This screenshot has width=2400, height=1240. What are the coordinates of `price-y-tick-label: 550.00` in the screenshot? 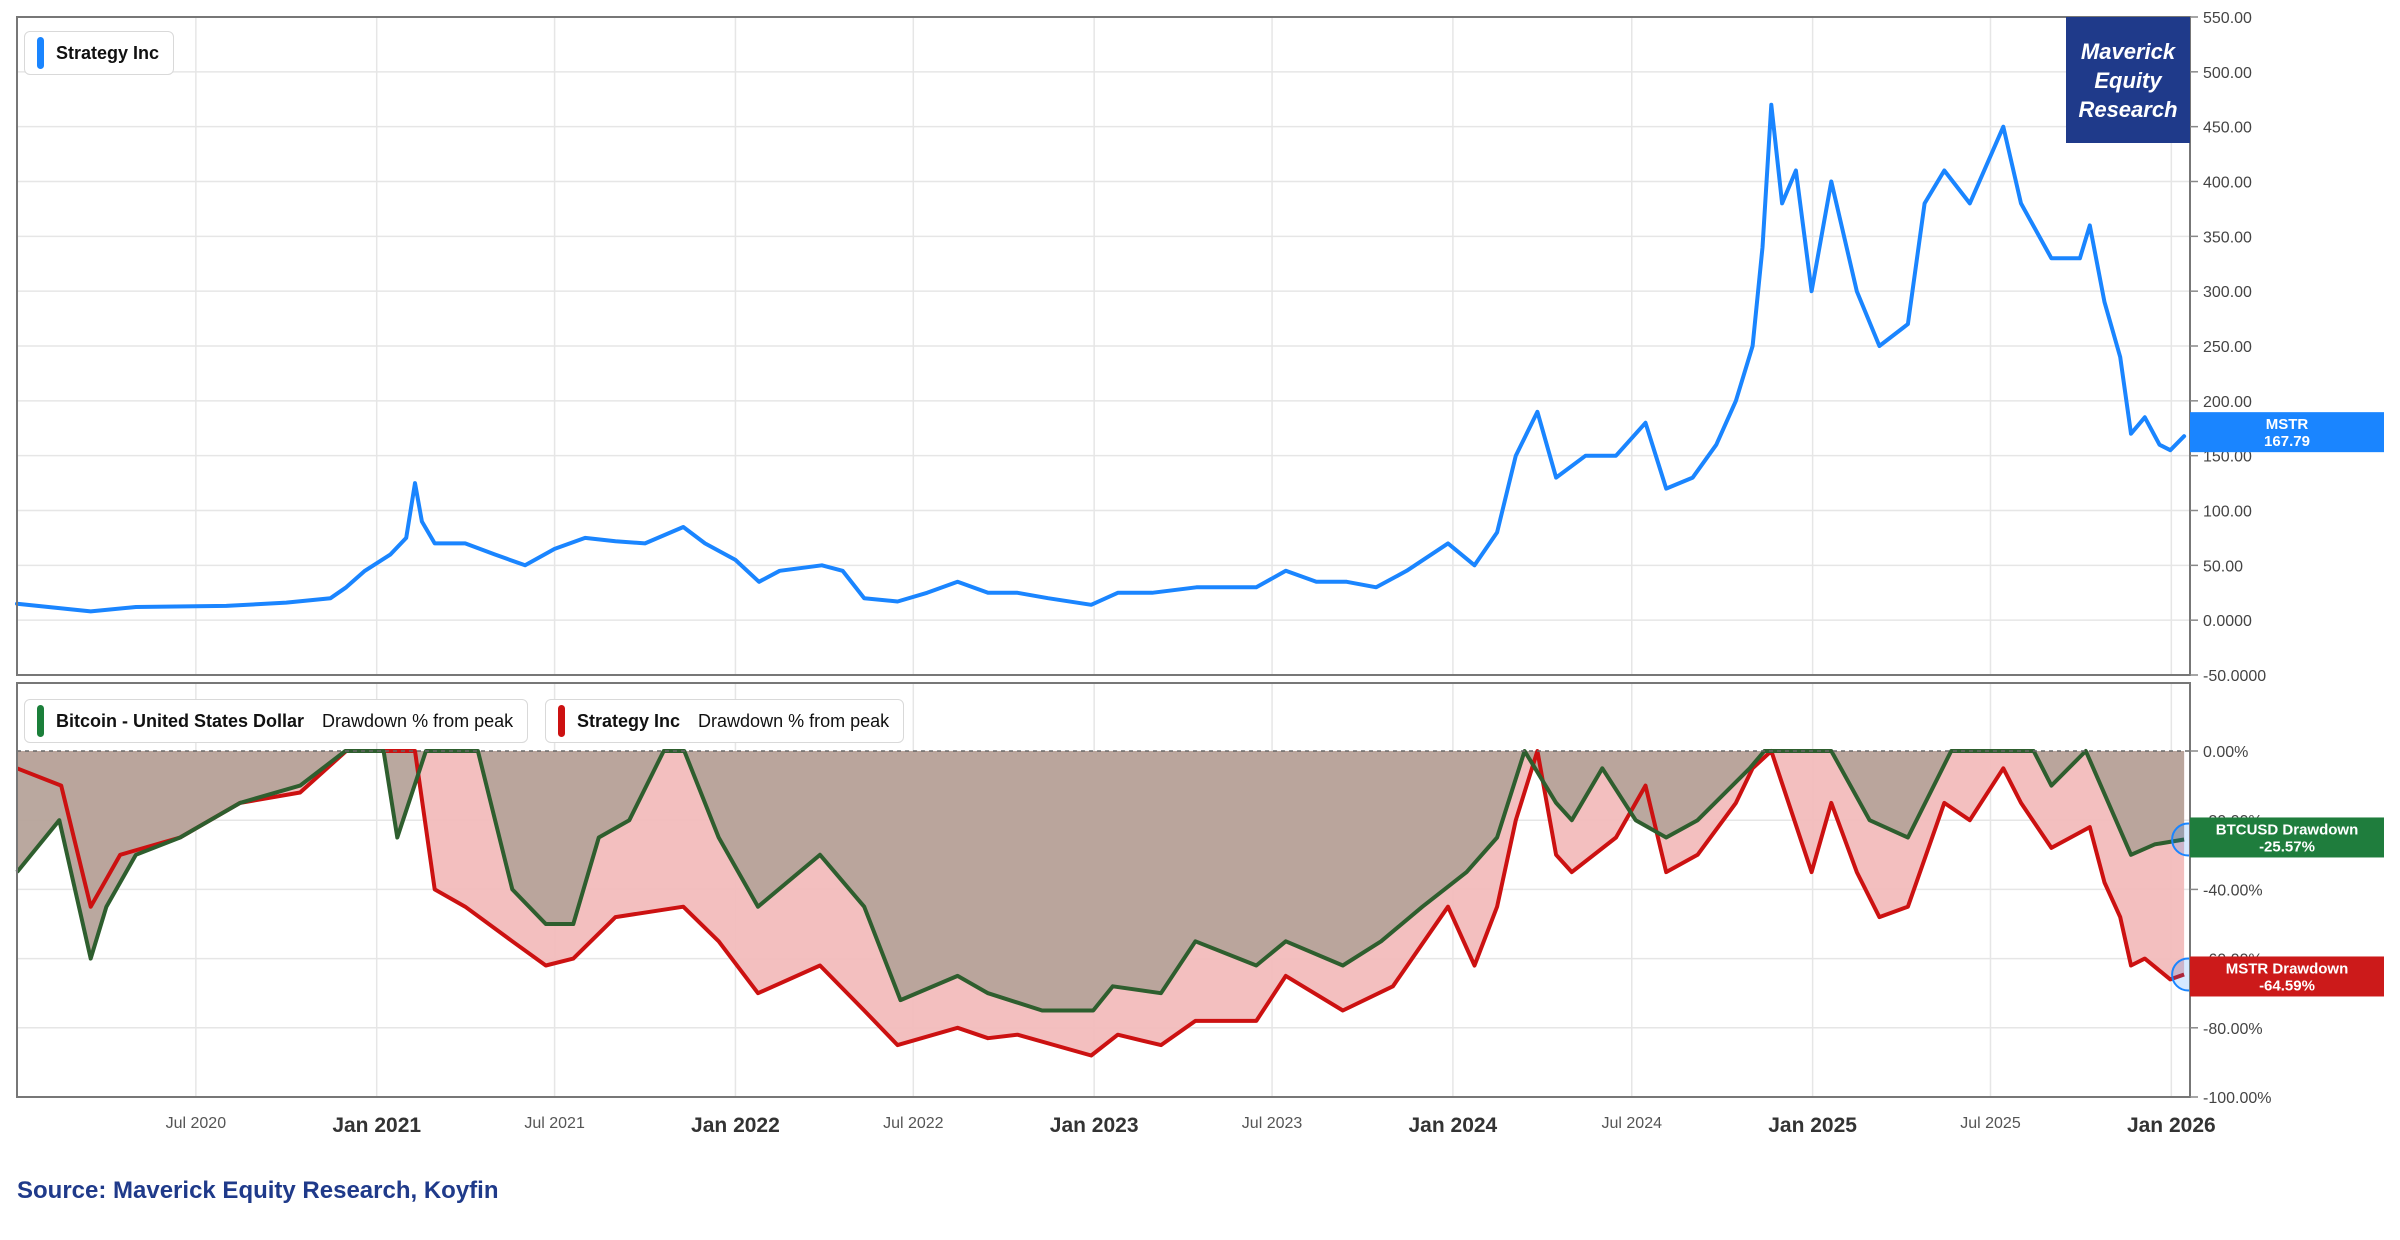 It's located at (2227, 18).